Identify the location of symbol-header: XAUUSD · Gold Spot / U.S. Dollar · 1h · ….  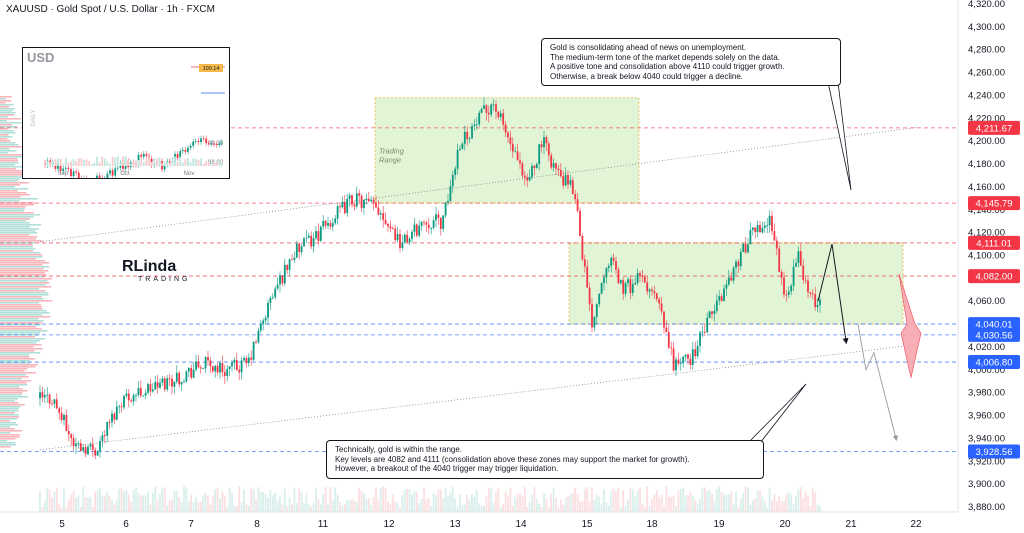
(110, 9).